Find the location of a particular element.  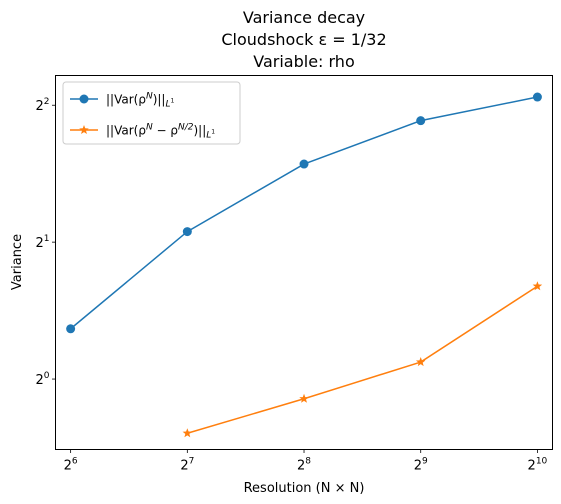

y-tick-label-3: 22 is located at coordinates (42, 105).